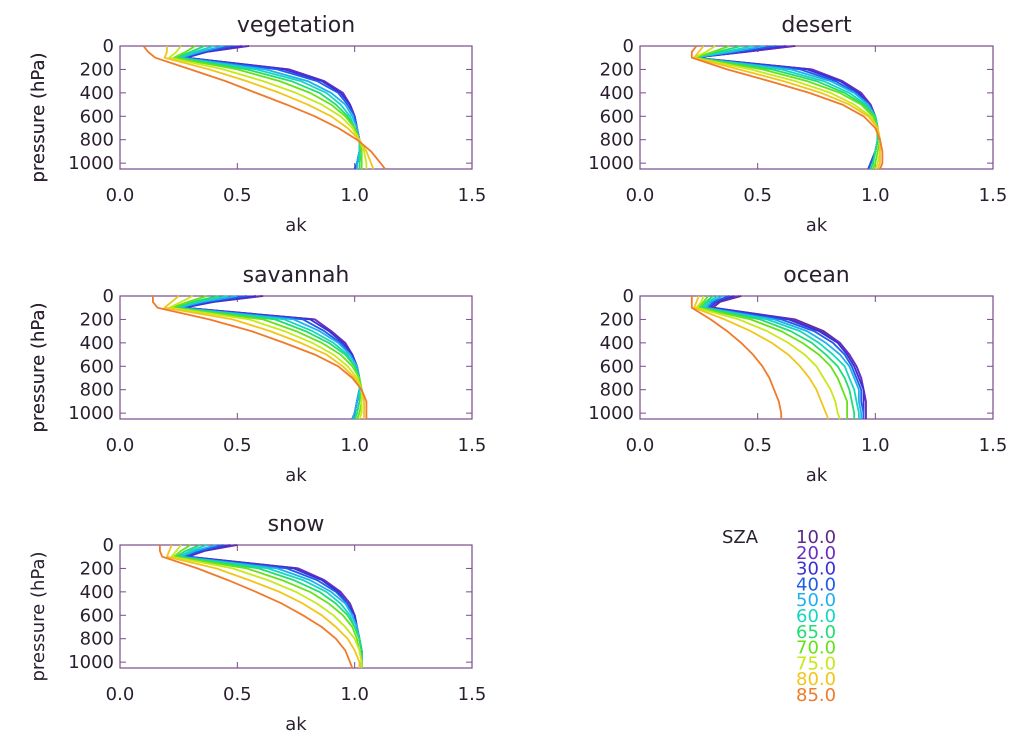 The width and height of the screenshot is (1024, 745). What do you see at coordinates (816, 584) in the screenshot?
I see `legend-entry-sza-40-0: 40.0` at bounding box center [816, 584].